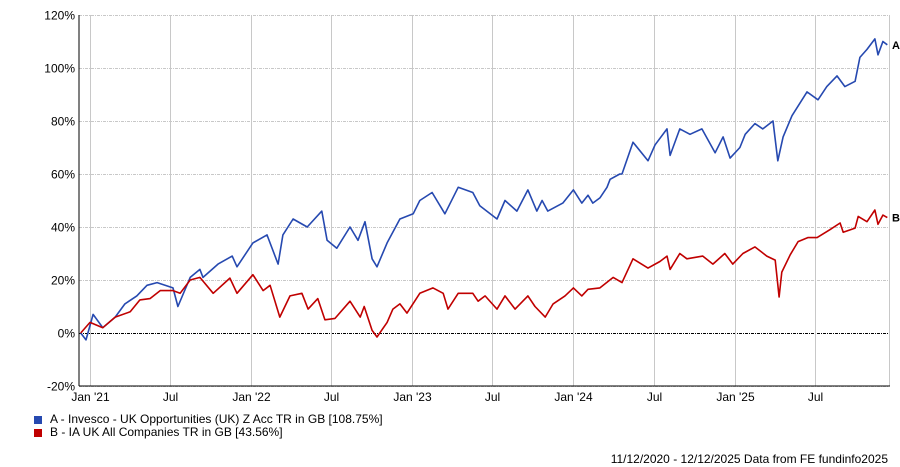 Image resolution: width=900 pixels, height=467 pixels. I want to click on y-tick-label: 120%, so click(59, 16).